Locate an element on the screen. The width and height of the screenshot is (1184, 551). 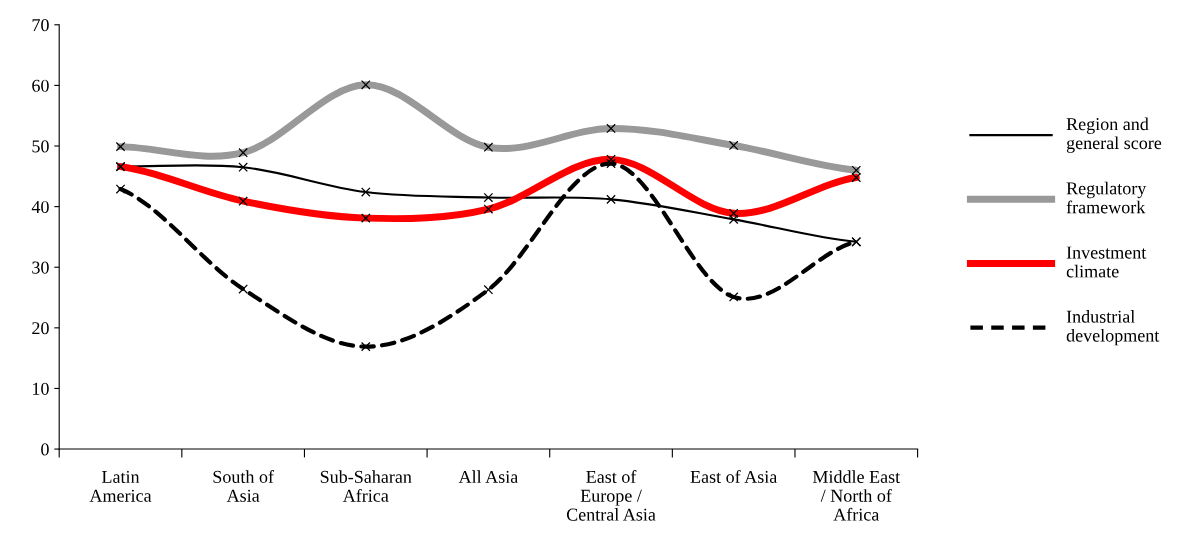
x-tick-label: South of Asia is located at coordinates (243, 486).